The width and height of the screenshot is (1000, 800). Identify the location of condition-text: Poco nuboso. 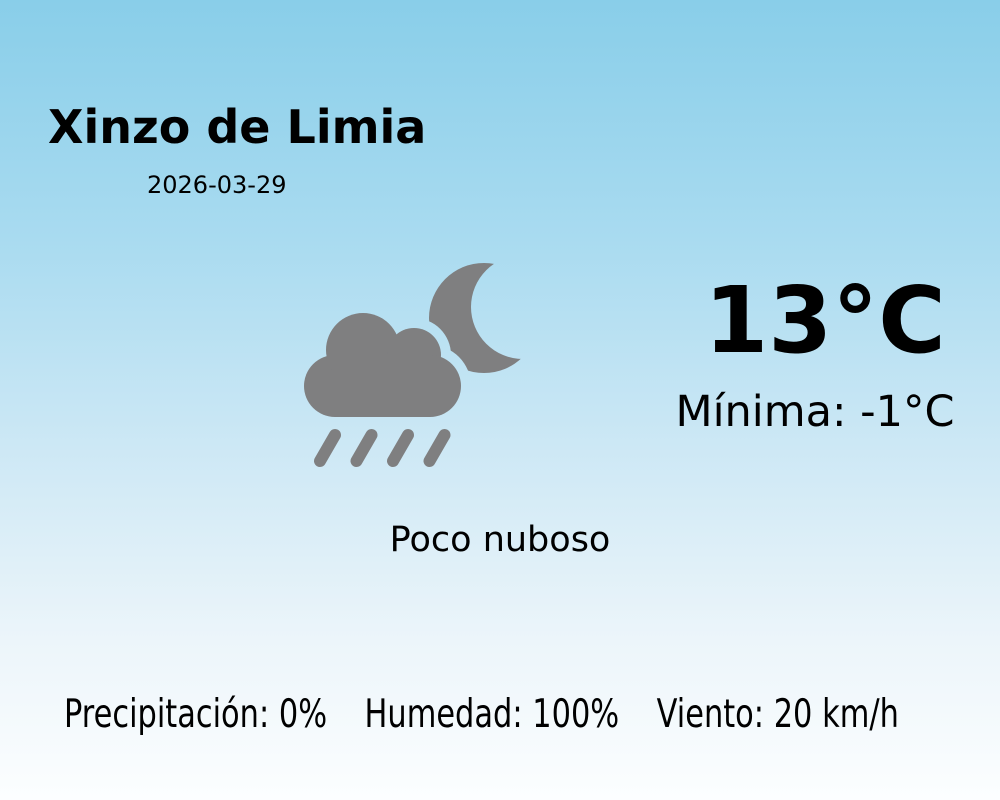
(500, 540).